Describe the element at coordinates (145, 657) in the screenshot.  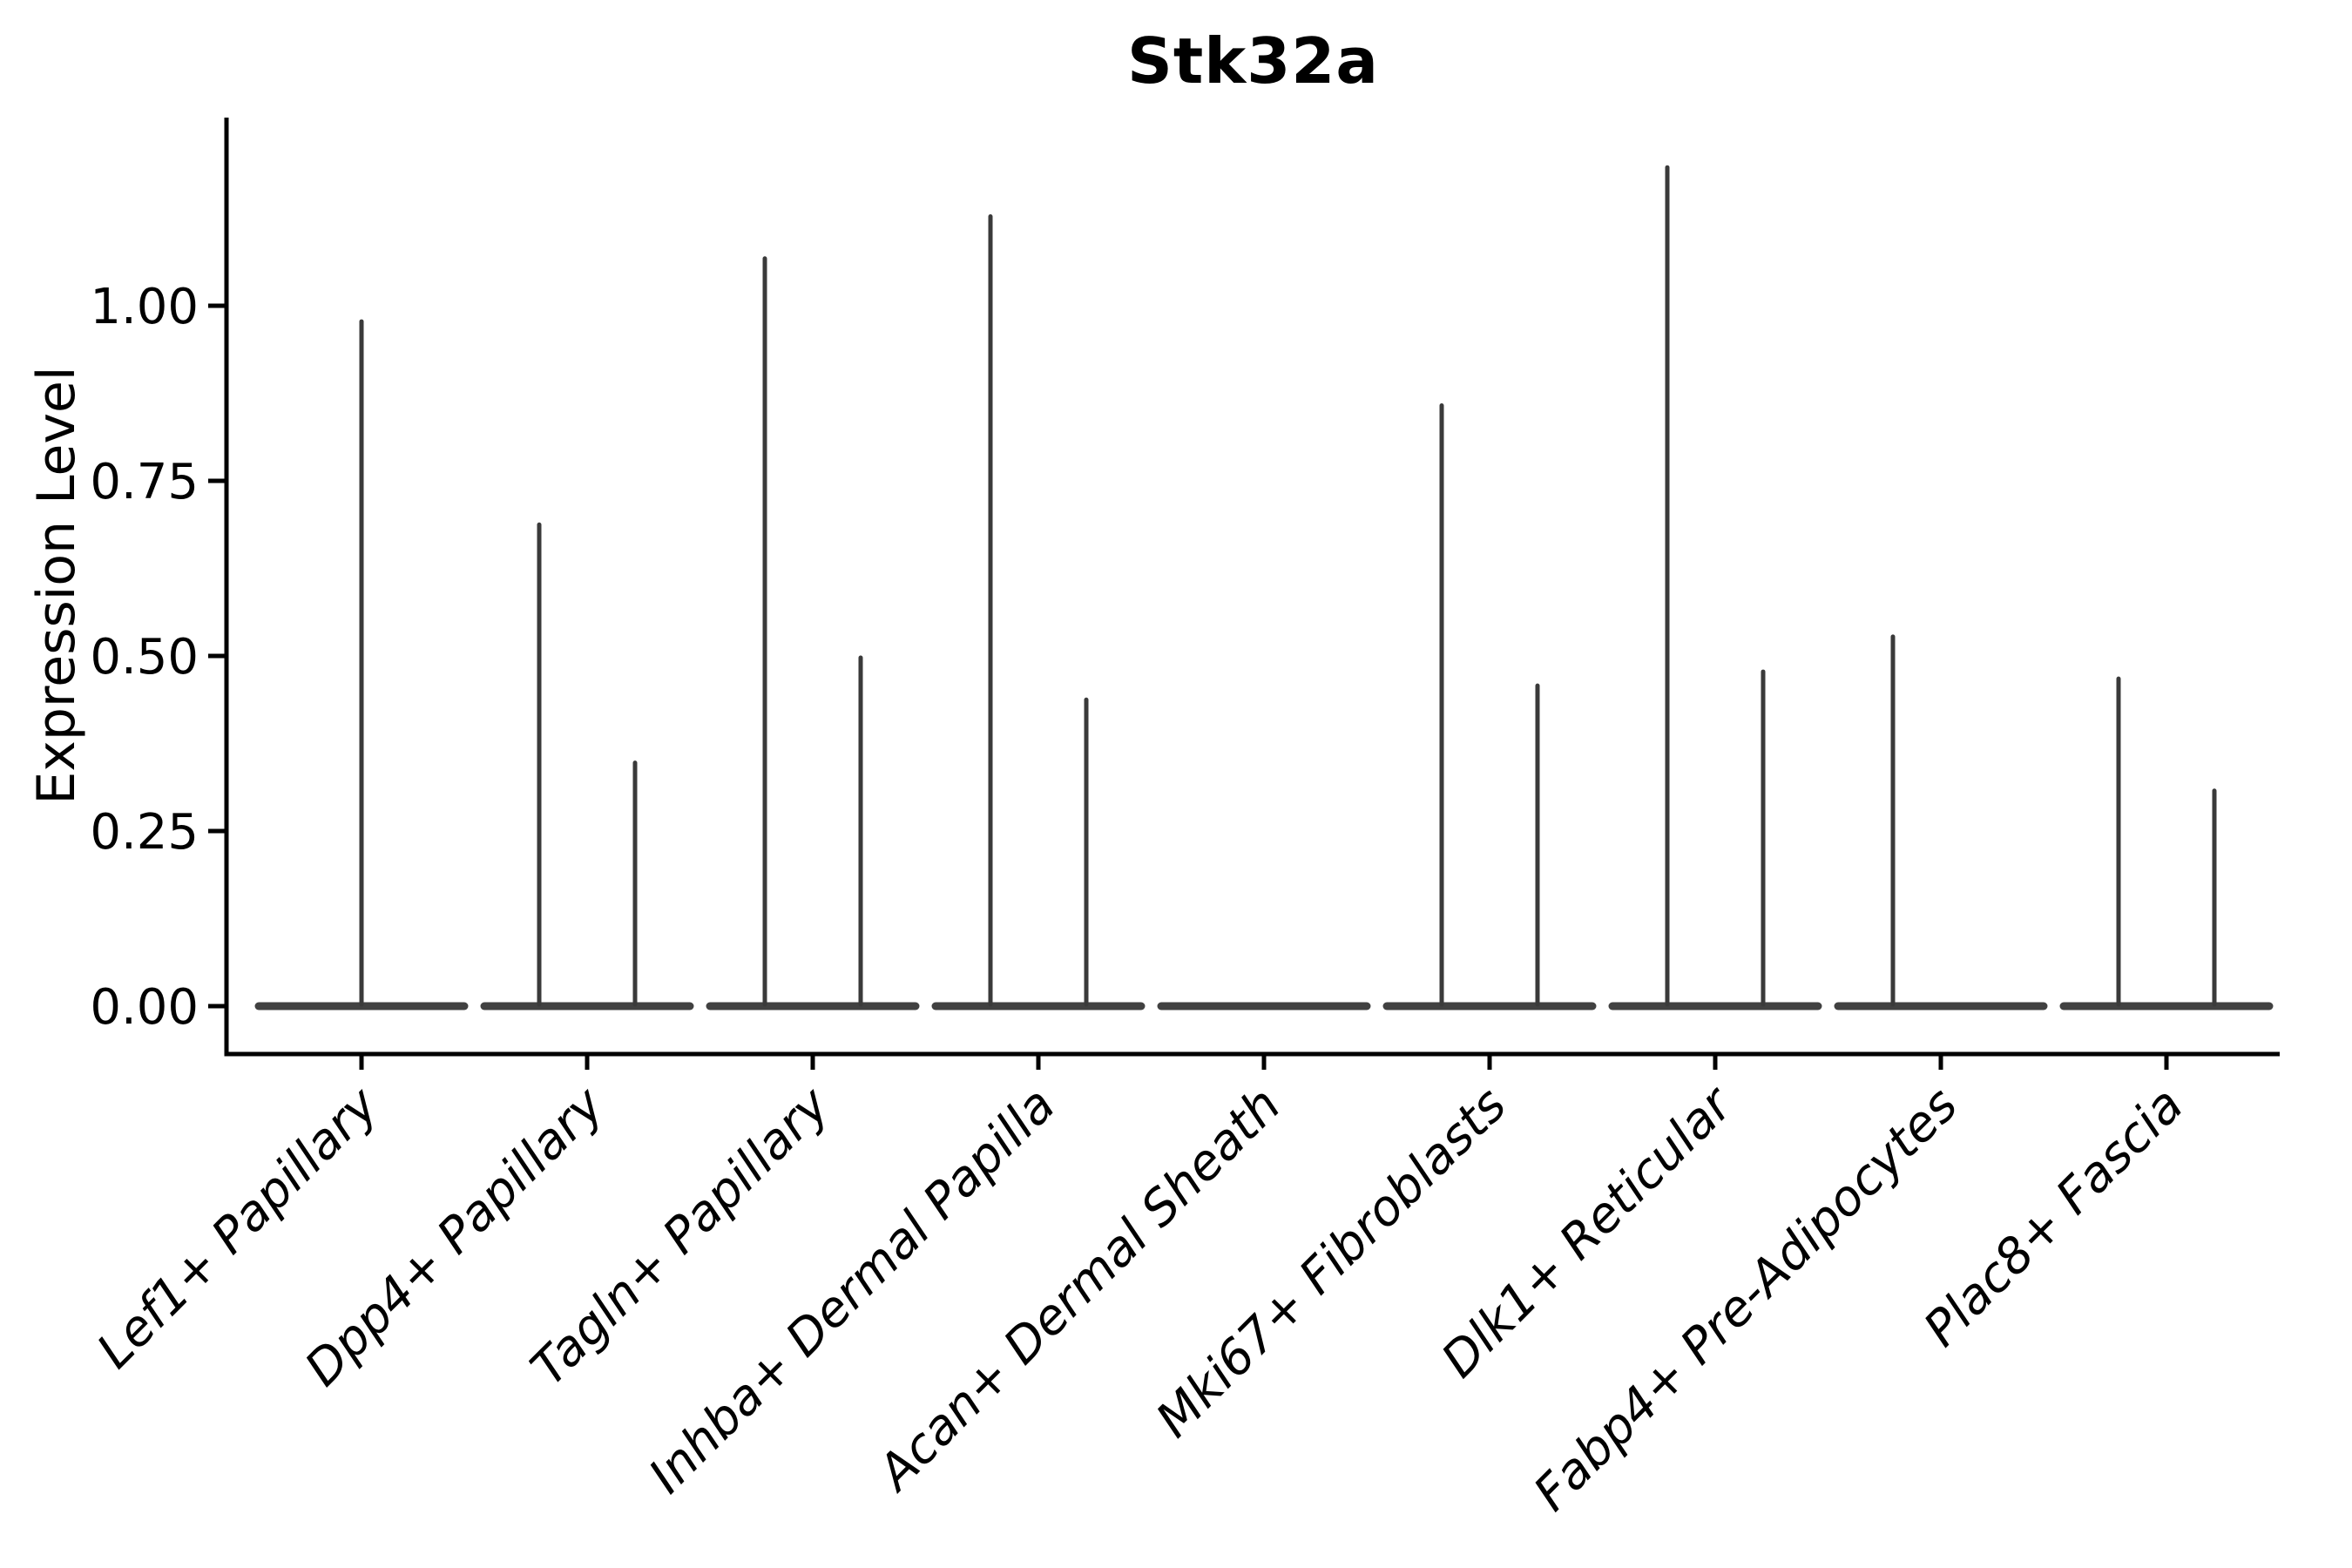
I see `y-tick-label: 0.50` at that location.